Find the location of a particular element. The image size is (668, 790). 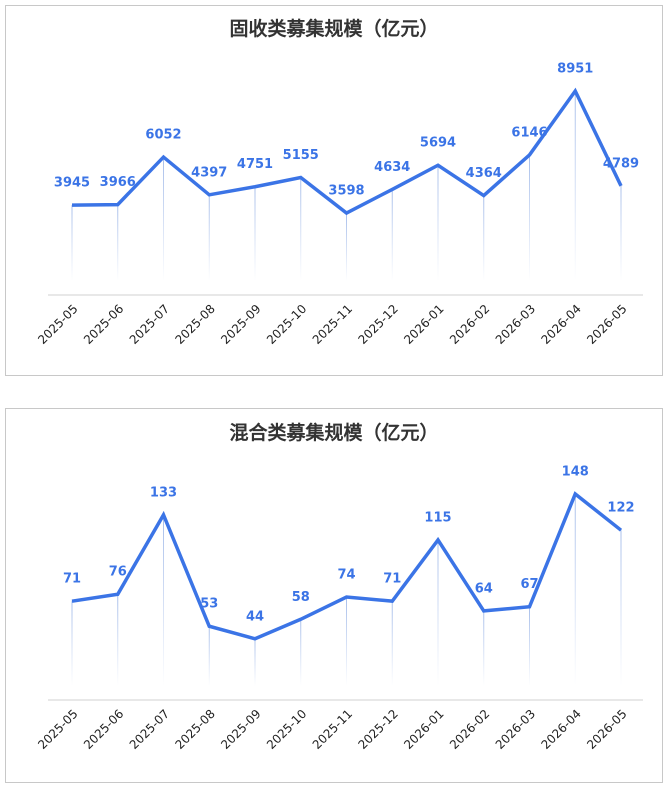

data-label: 64 is located at coordinates (484, 588).